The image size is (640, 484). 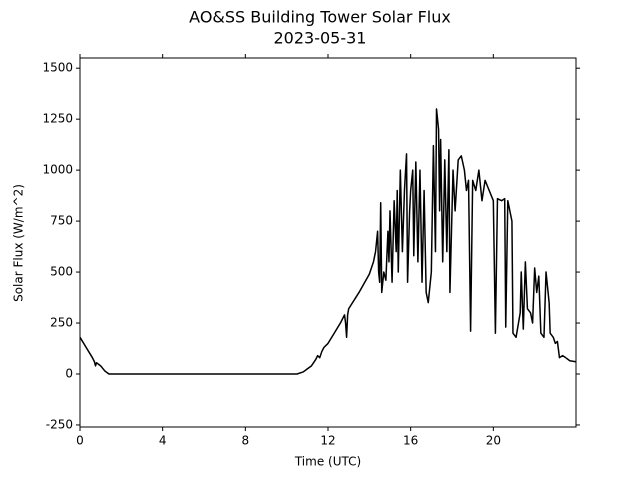 I want to click on y-tick-label: 500, so click(x=61, y=272).